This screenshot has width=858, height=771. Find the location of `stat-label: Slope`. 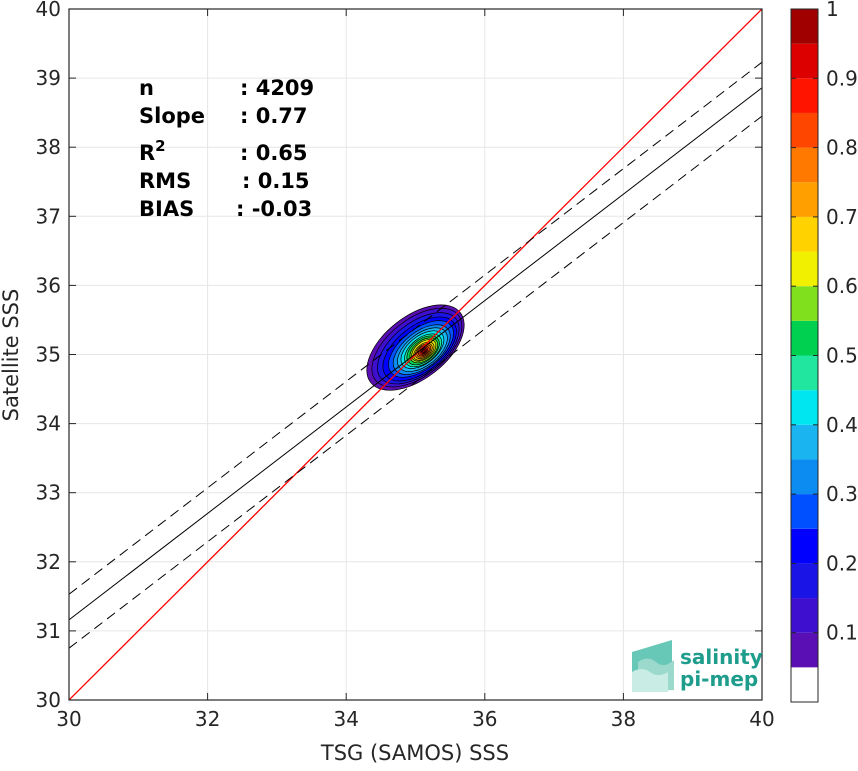

stat-label: Slope is located at coordinates (172, 116).